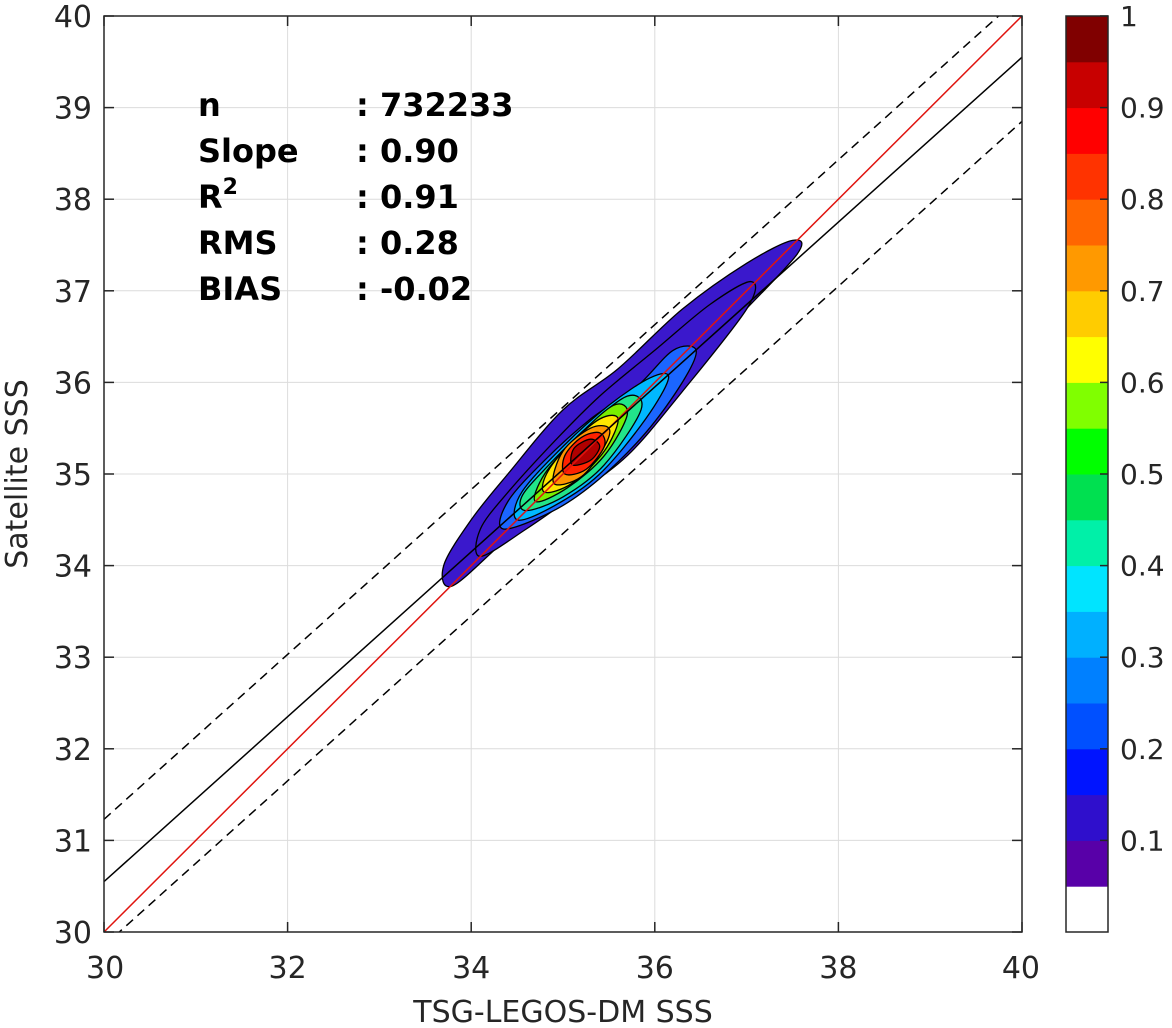  I want to click on y-tick-label: 33, so click(73, 658).